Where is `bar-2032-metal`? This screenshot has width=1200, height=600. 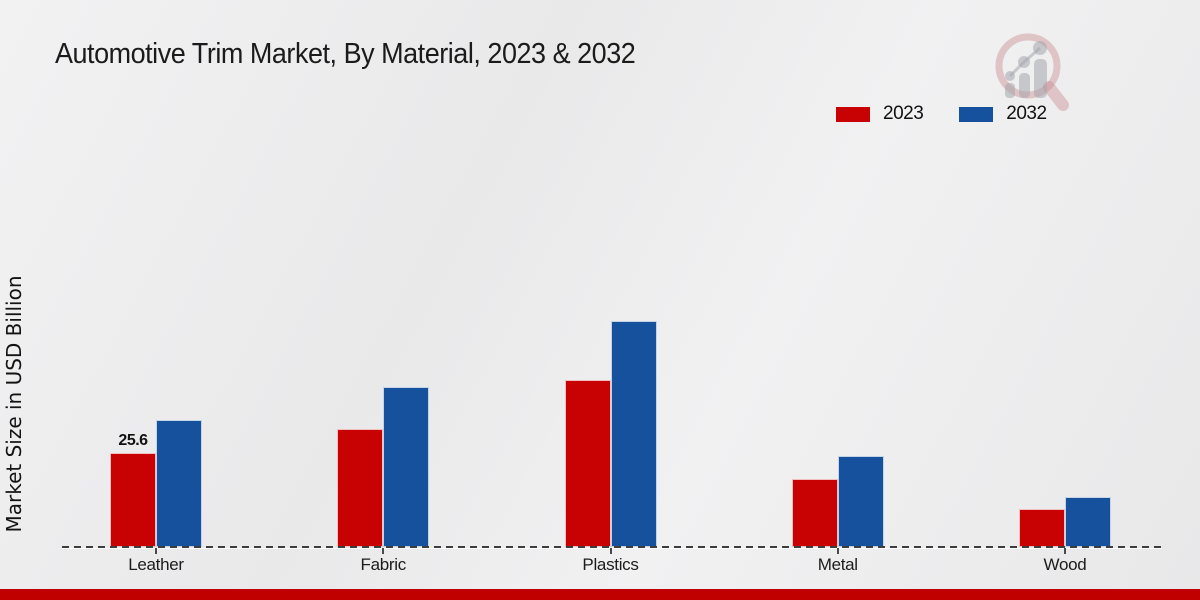 bar-2032-metal is located at coordinates (860, 501).